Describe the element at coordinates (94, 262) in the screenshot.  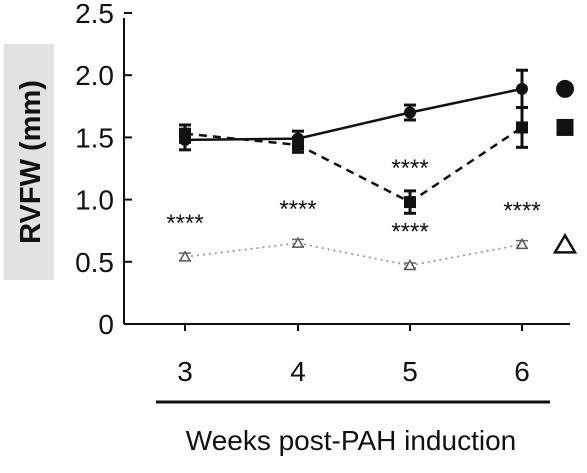
I see `y-tick-label: 0.5` at that location.